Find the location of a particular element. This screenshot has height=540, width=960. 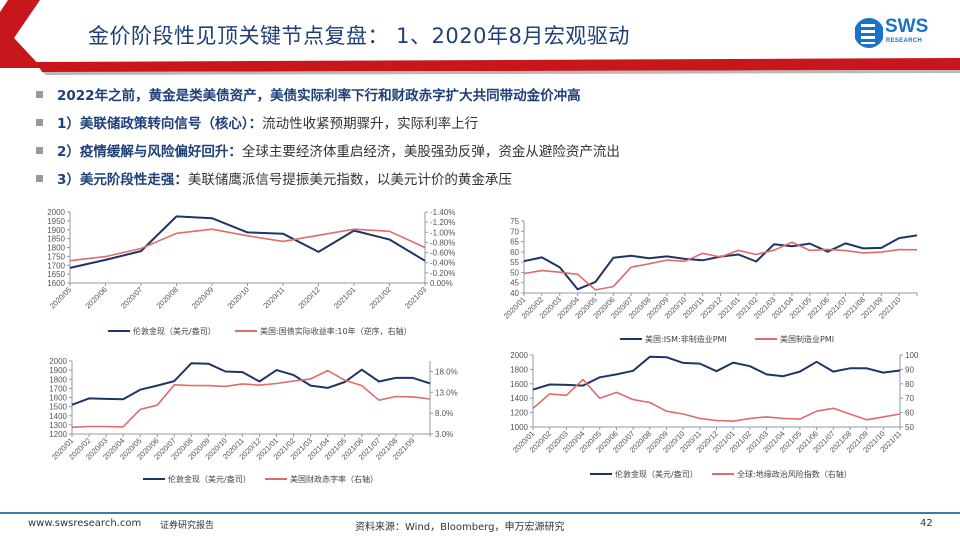

y-tick-label-right: -1.20% is located at coordinates (442, 222).